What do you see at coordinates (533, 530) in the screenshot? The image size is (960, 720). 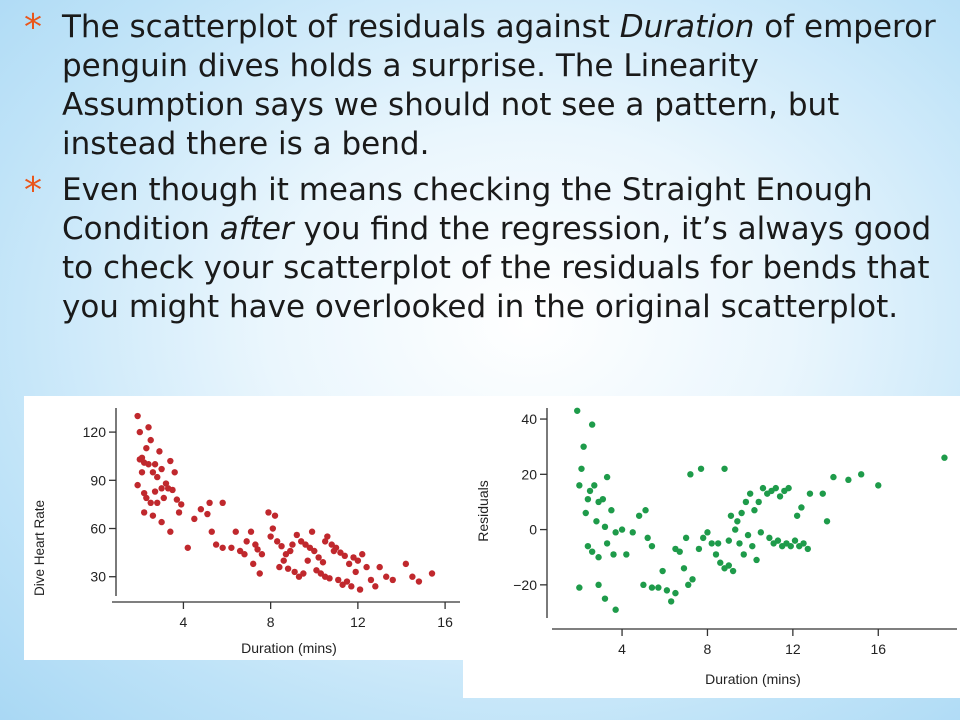 I see `y-tick-label: 0` at bounding box center [533, 530].